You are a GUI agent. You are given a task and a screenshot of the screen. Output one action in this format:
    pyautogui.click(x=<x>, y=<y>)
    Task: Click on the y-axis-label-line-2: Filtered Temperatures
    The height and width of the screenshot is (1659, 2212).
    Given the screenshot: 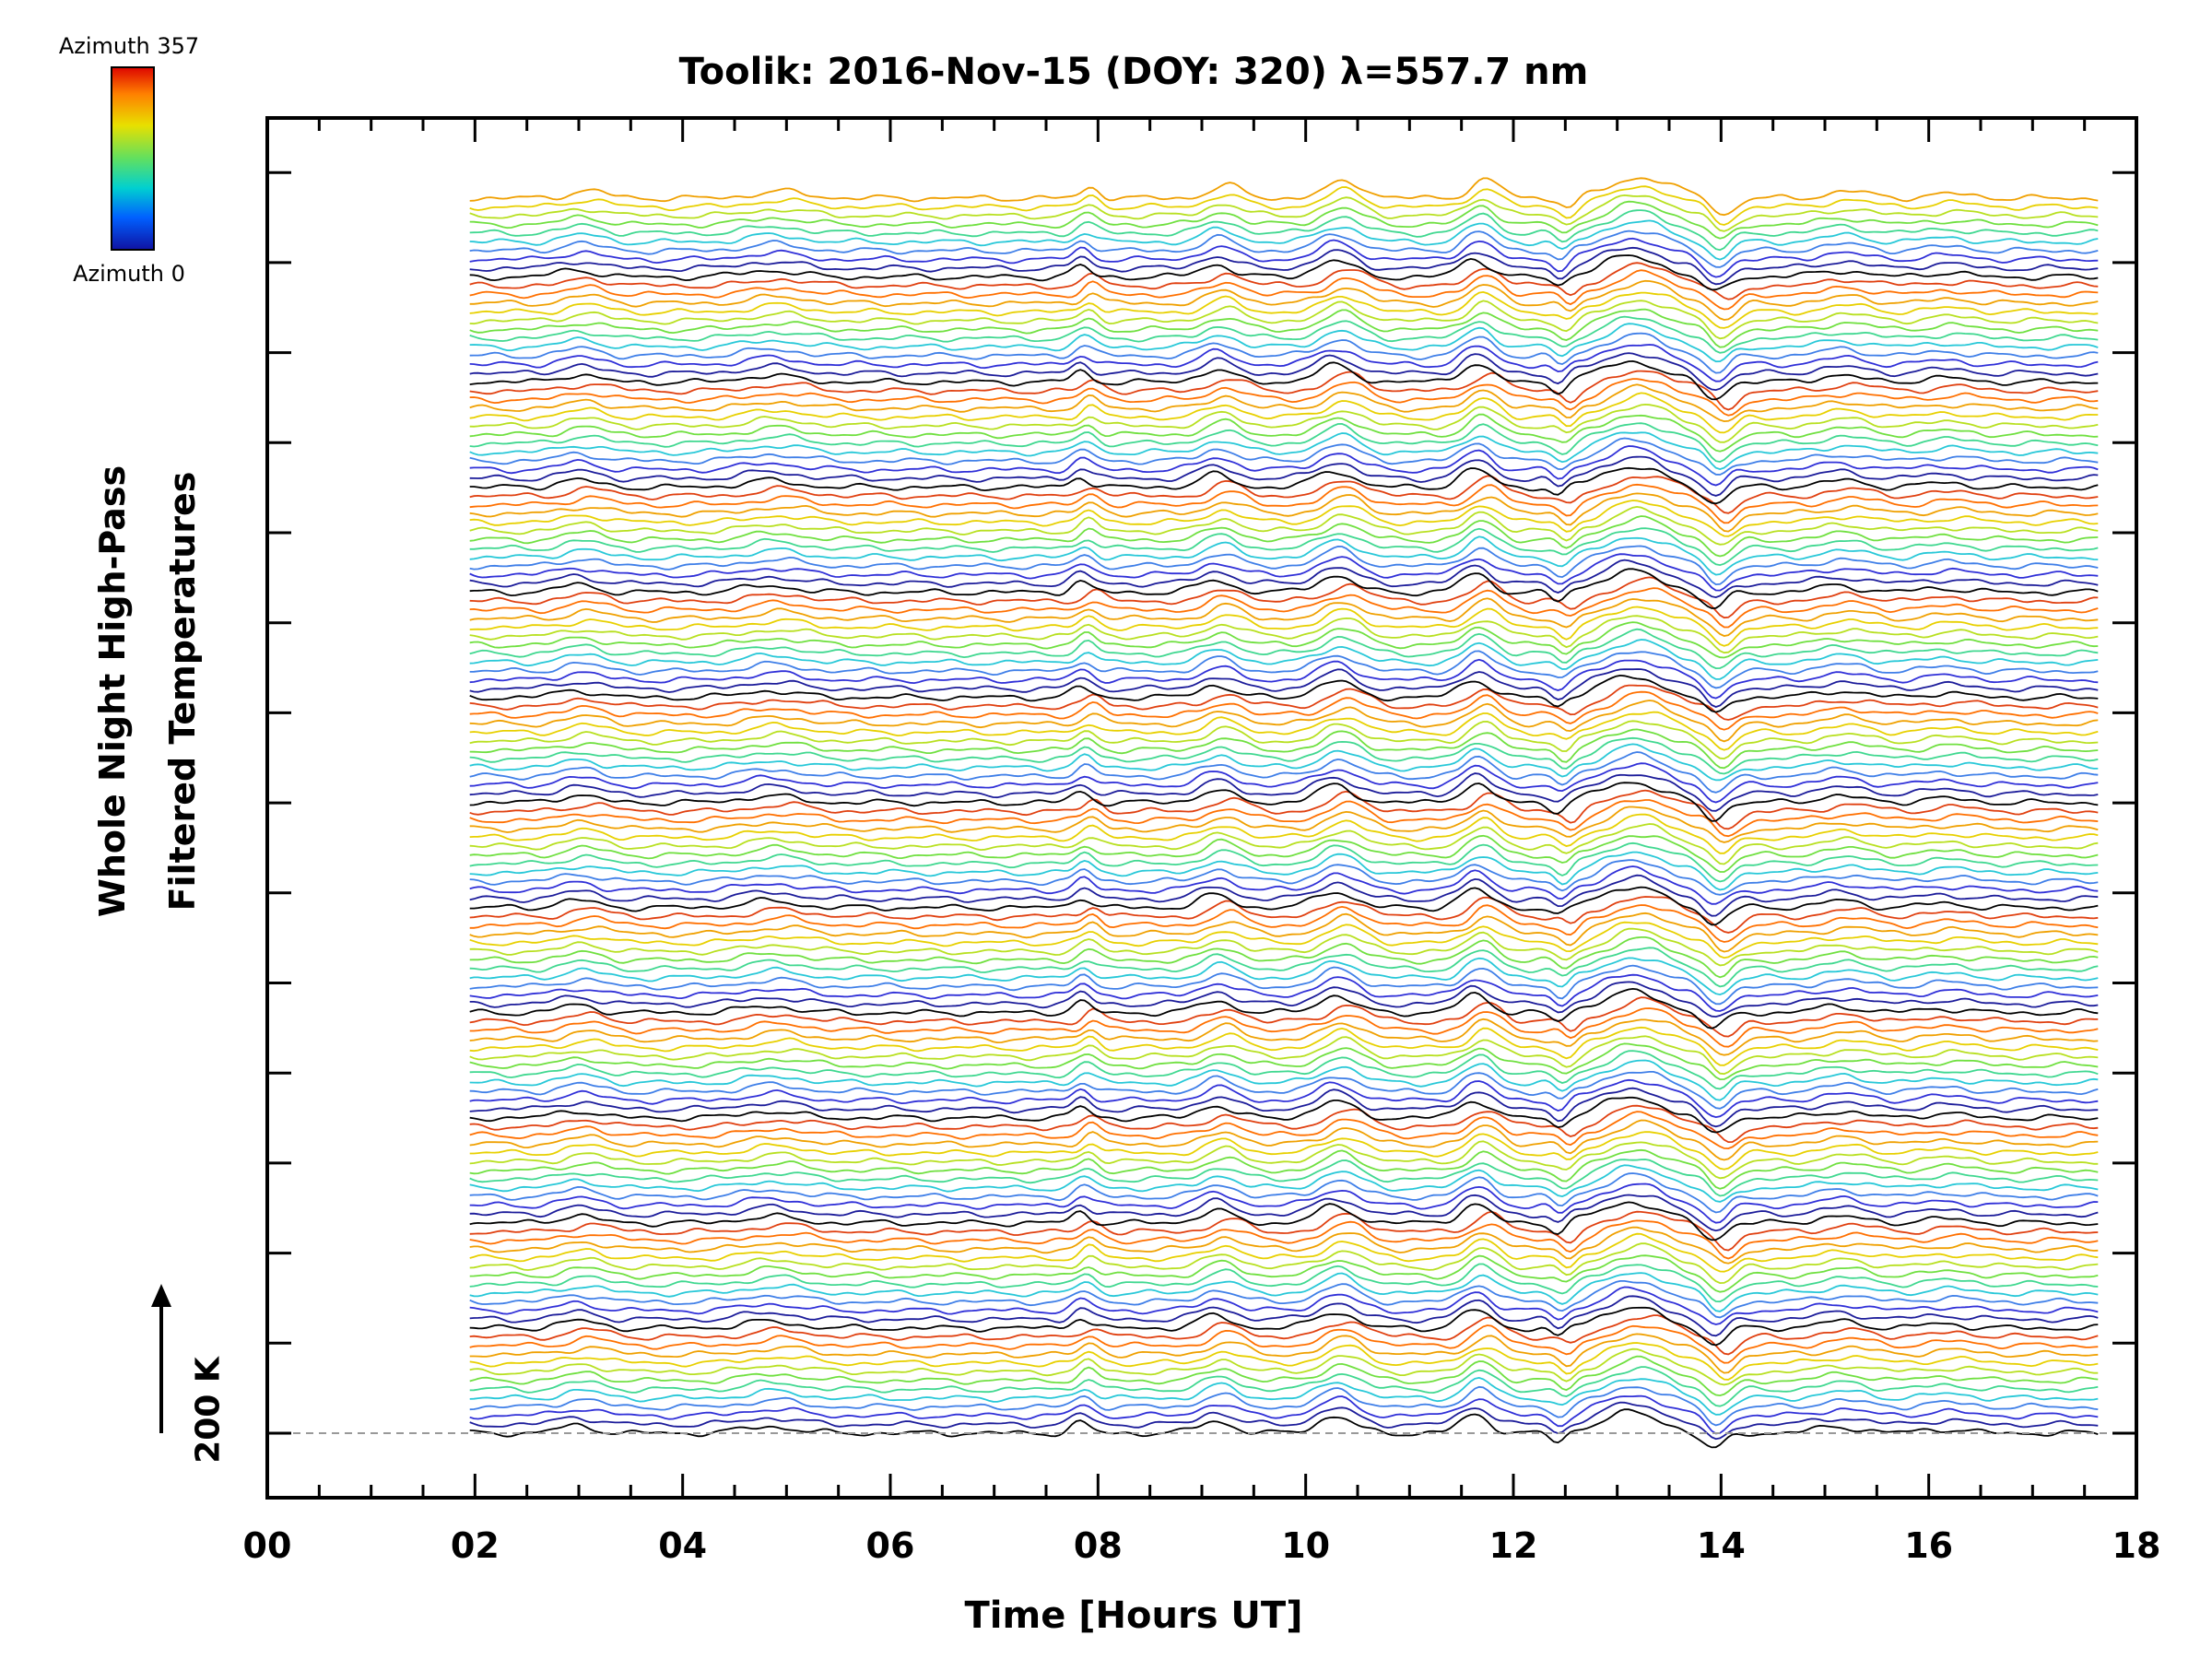 What is the action you would take?
    pyautogui.click(x=182, y=691)
    